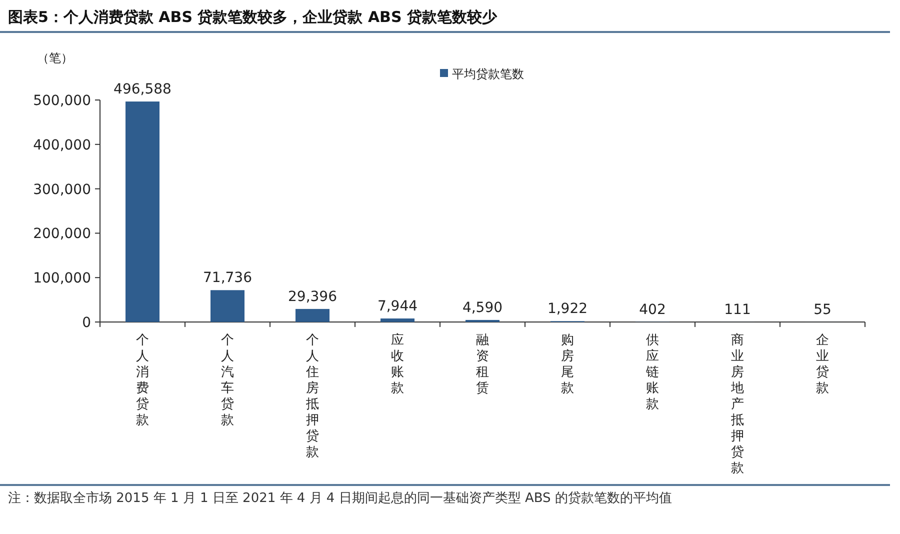 This screenshot has height=534, width=900. Describe the element at coordinates (62, 234) in the screenshot. I see `y-tick-label: 200,000` at that location.